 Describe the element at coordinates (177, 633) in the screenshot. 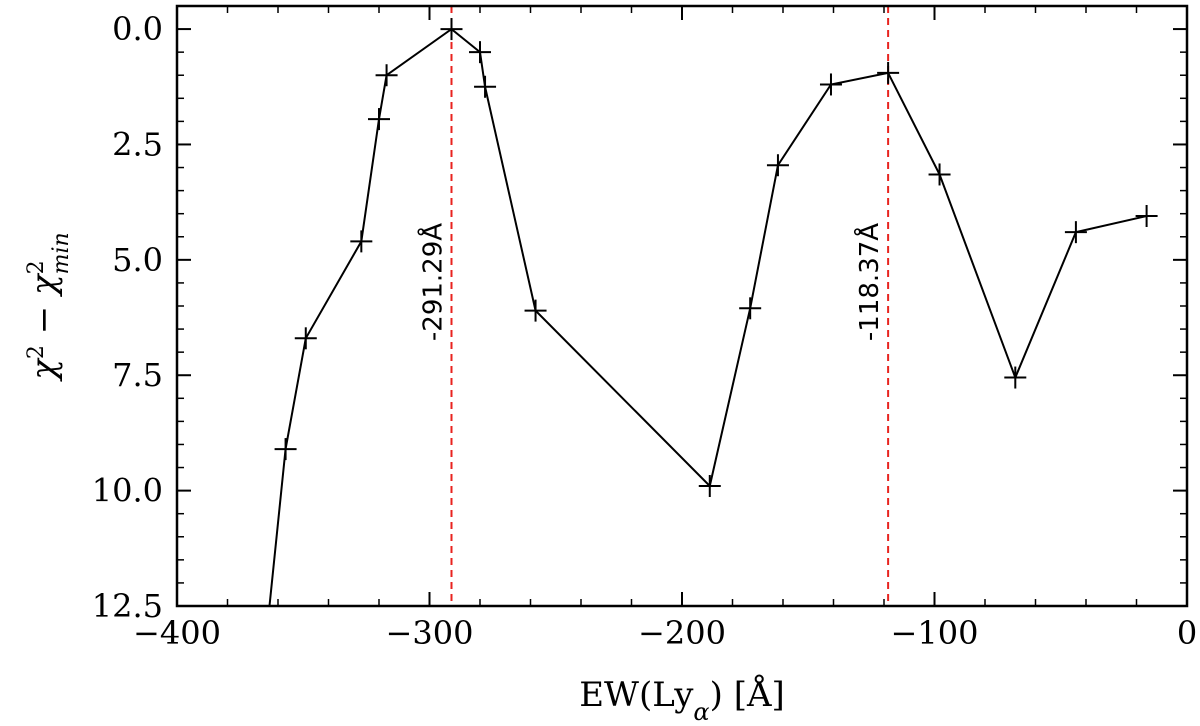

I see `x-tick-label: −400` at that location.